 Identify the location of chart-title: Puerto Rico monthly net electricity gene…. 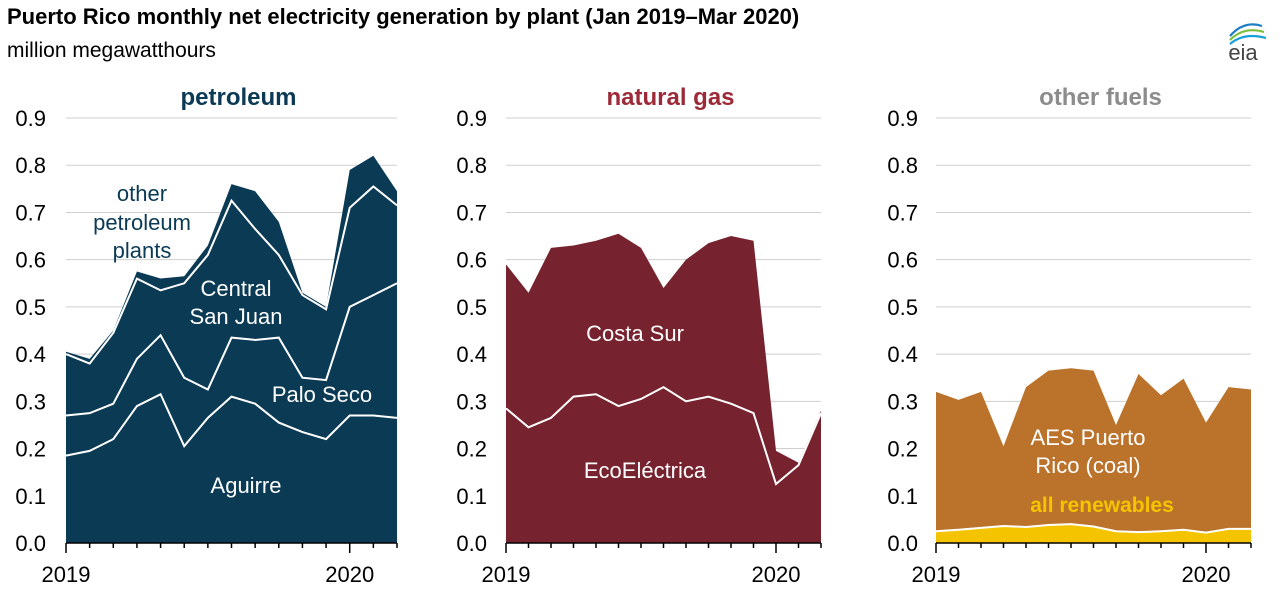
(403, 16).